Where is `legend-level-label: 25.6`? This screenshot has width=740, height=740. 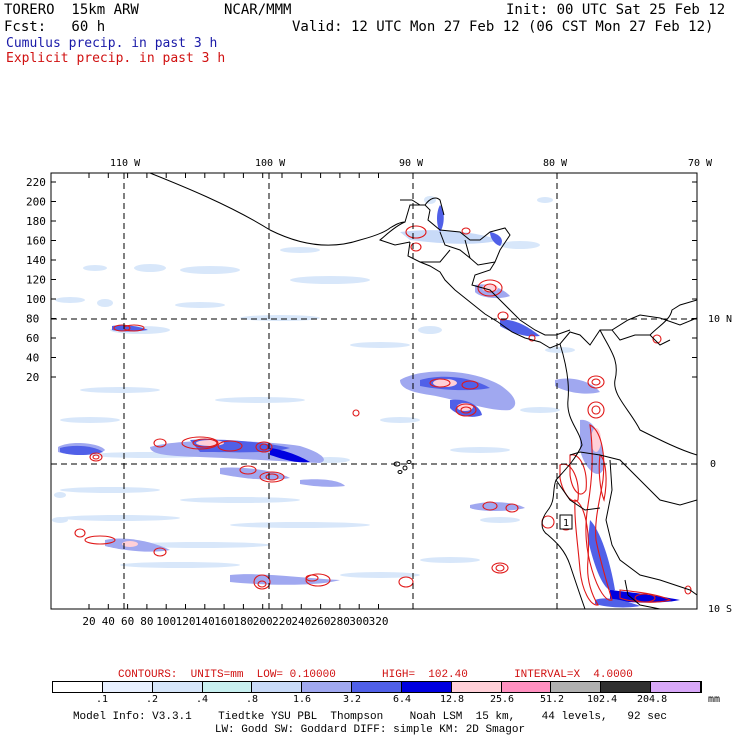
legend-level-label: 25.6 is located at coordinates (502, 699).